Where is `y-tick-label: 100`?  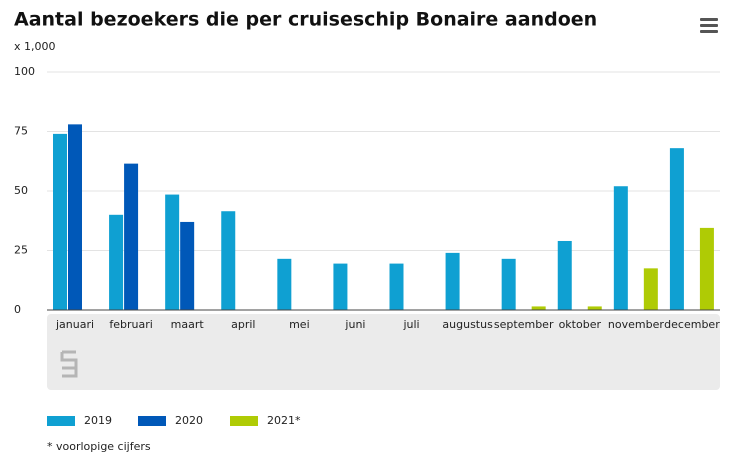
y-tick-label: 100 is located at coordinates (24, 71).